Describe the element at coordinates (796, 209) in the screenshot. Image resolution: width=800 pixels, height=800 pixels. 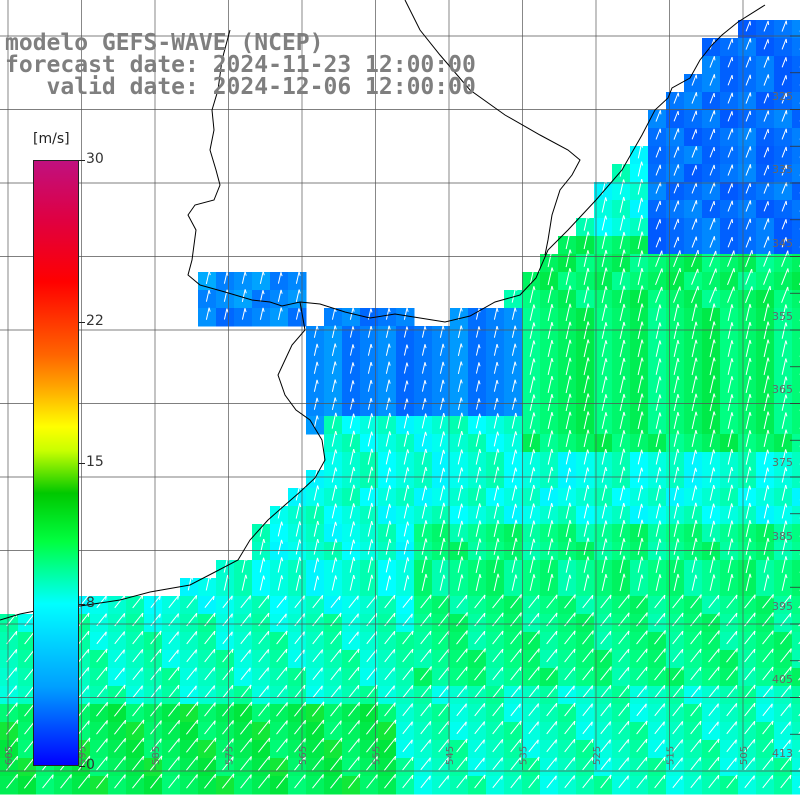
I see `speed-cell` at that location.